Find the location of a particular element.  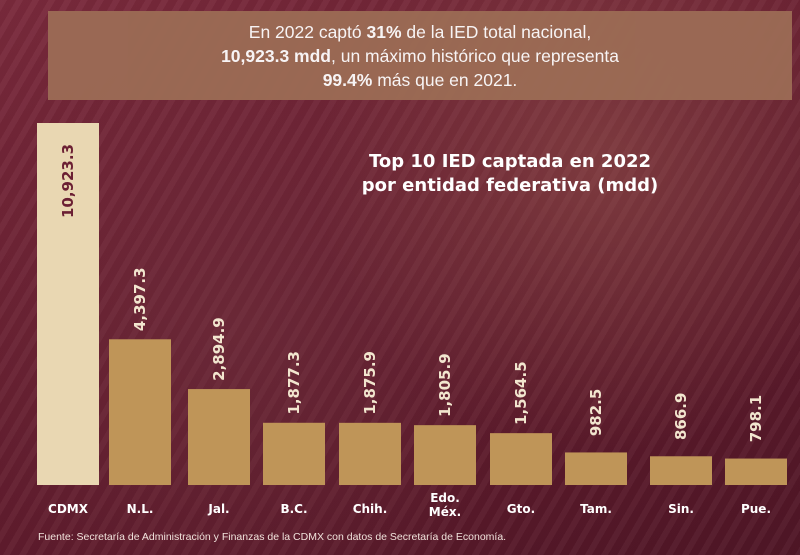

category-label-6: Gto. is located at coordinates (521, 509).